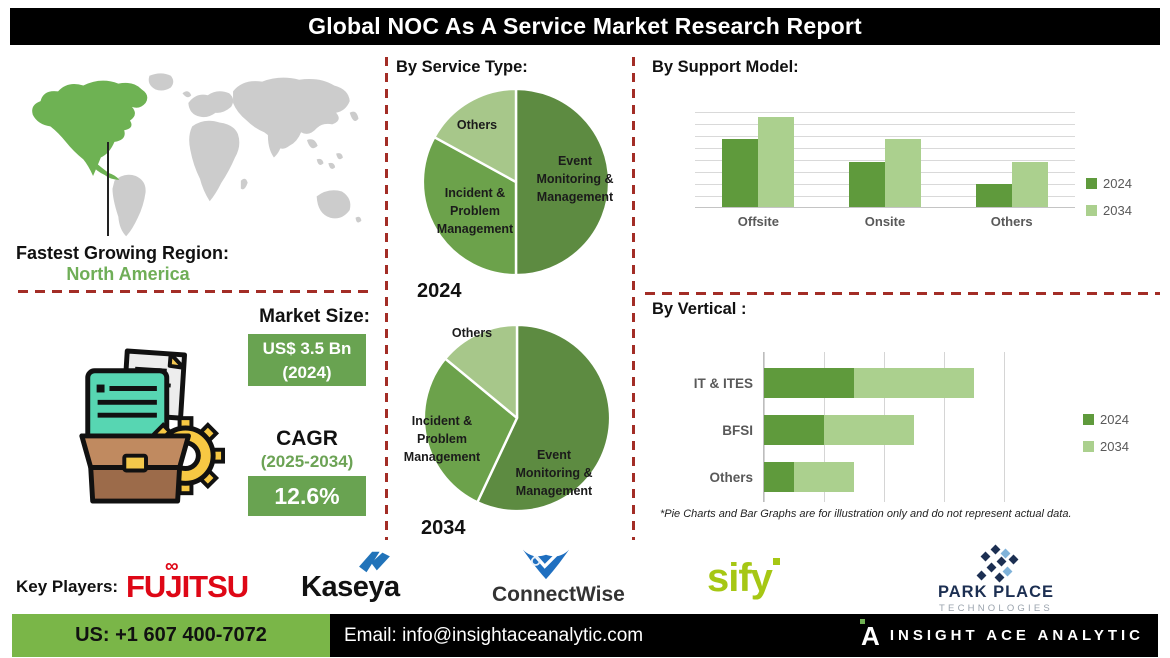 The width and height of the screenshot is (1170, 658). Describe the element at coordinates (307, 360) in the screenshot. I see `market-size-box: US$ 3.5 Bn (2024)` at that location.